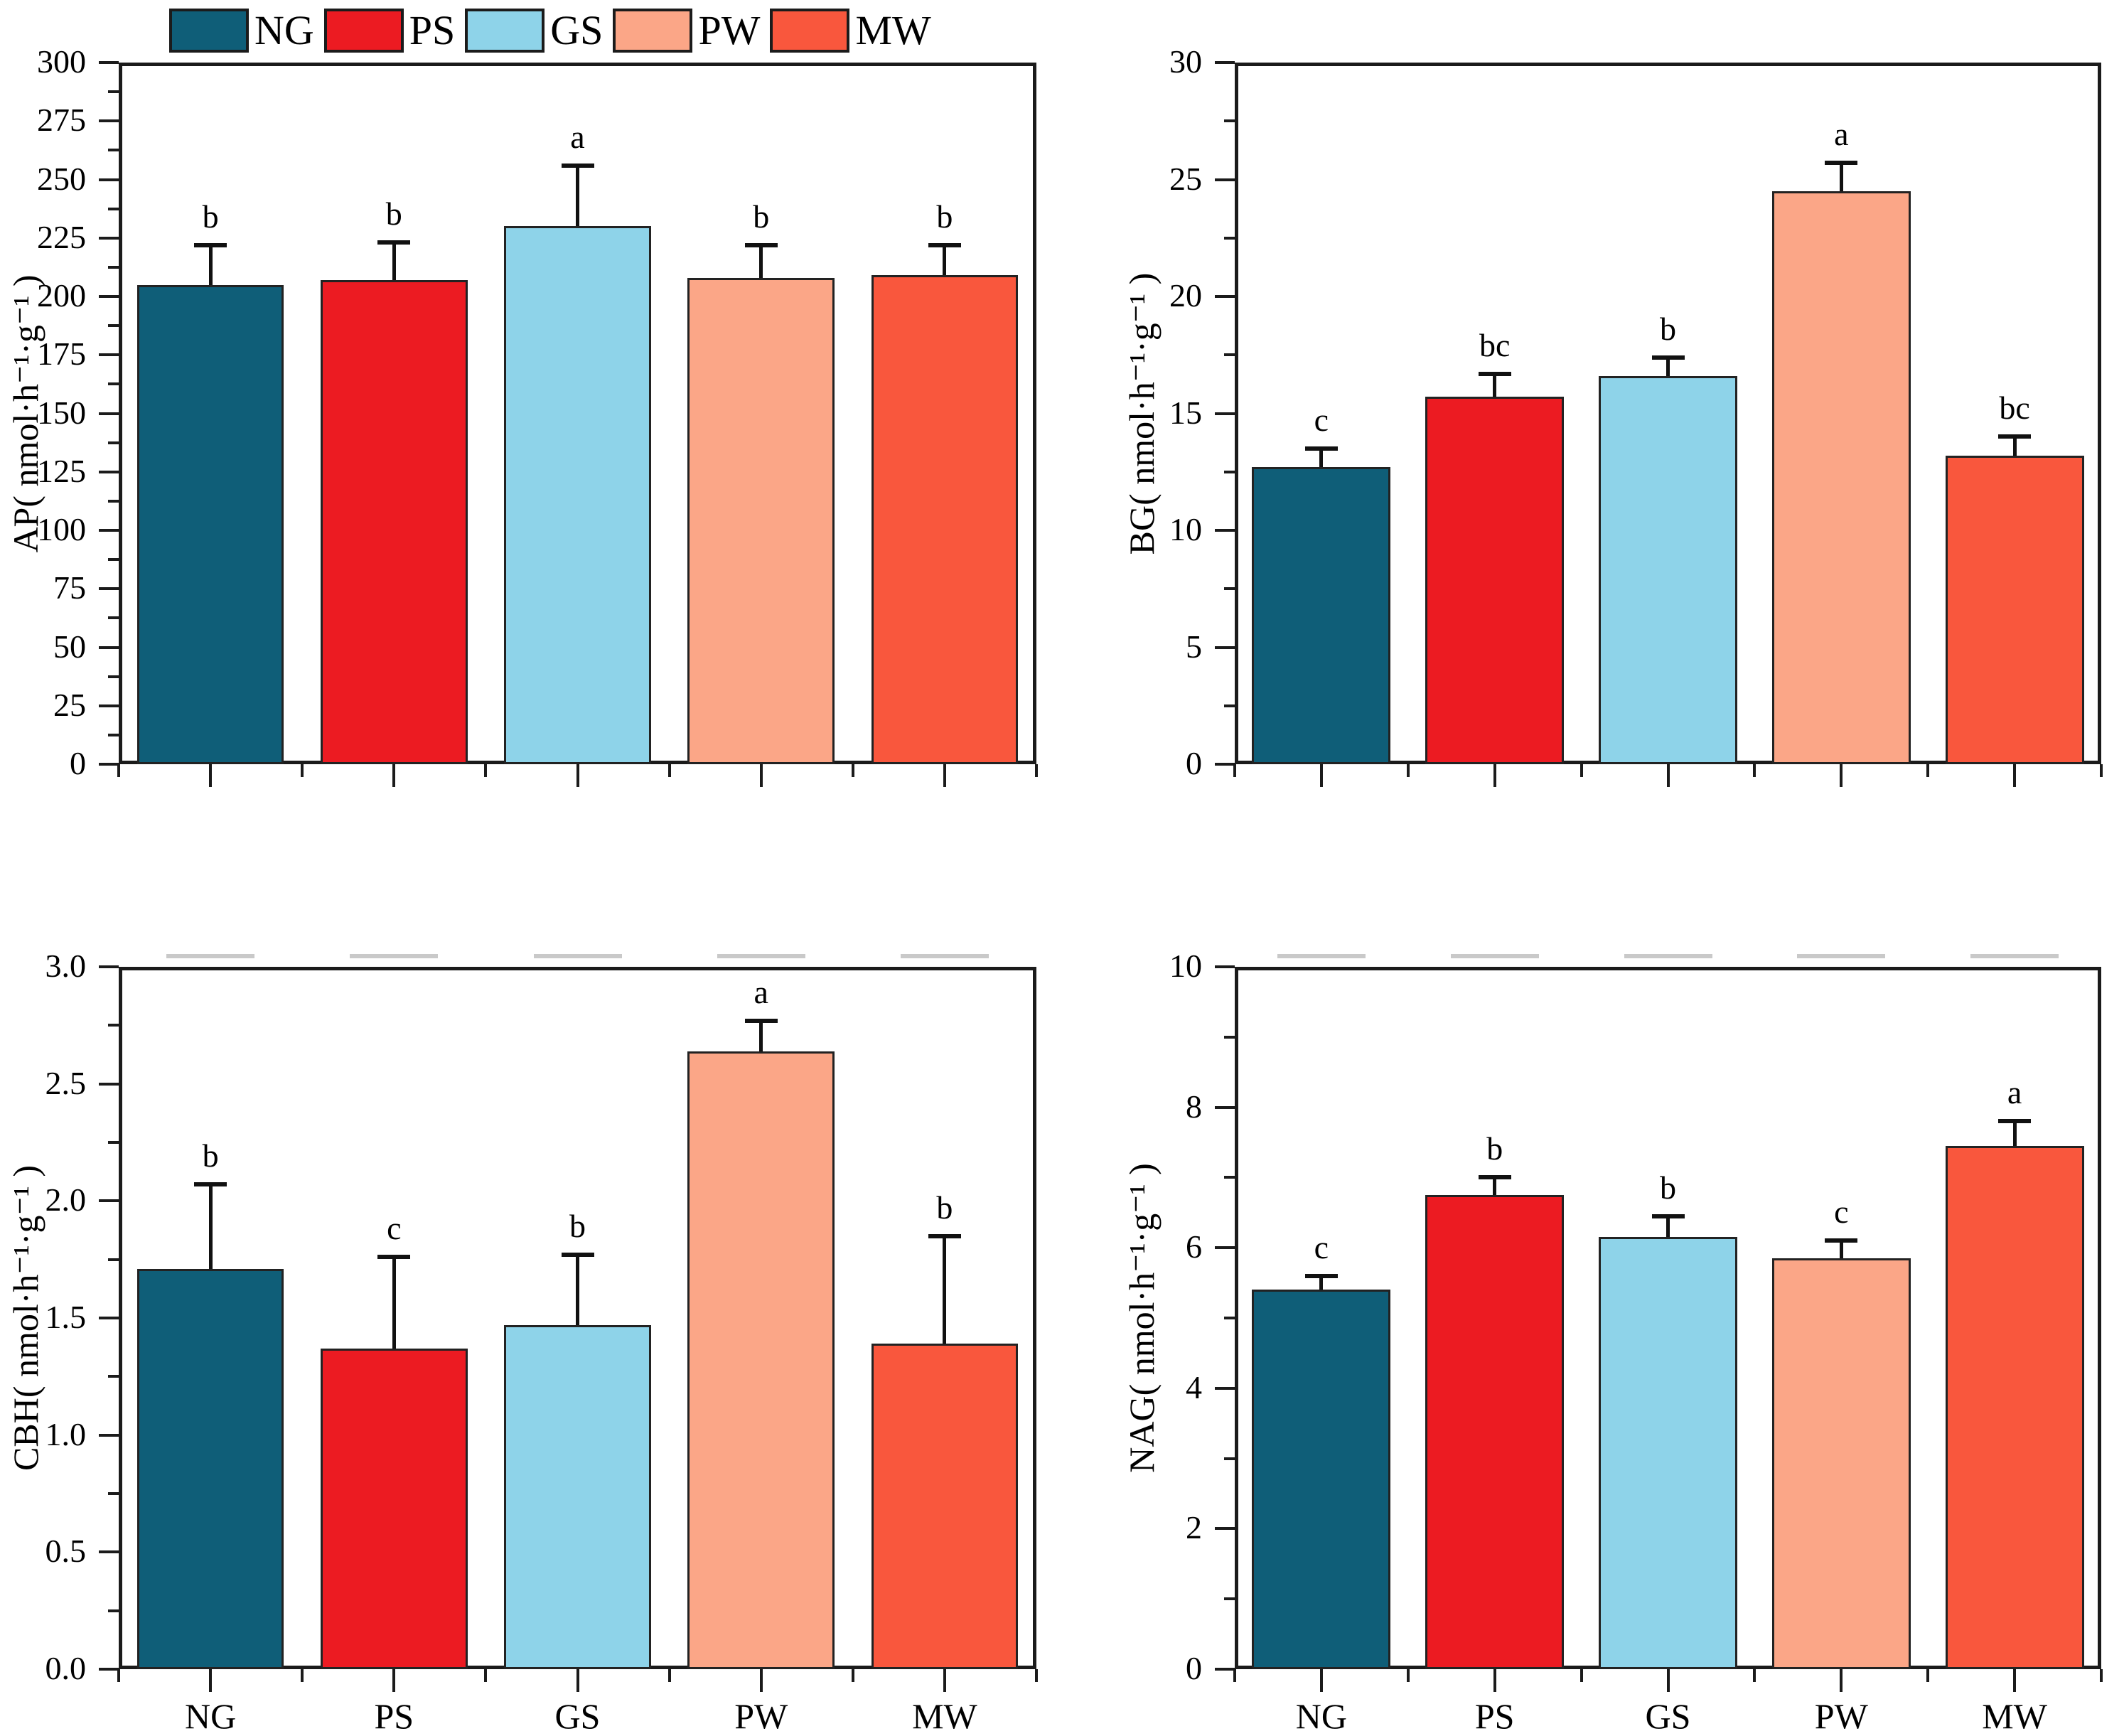  I want to click on y-tick-label: 6, so click(1194, 1246).